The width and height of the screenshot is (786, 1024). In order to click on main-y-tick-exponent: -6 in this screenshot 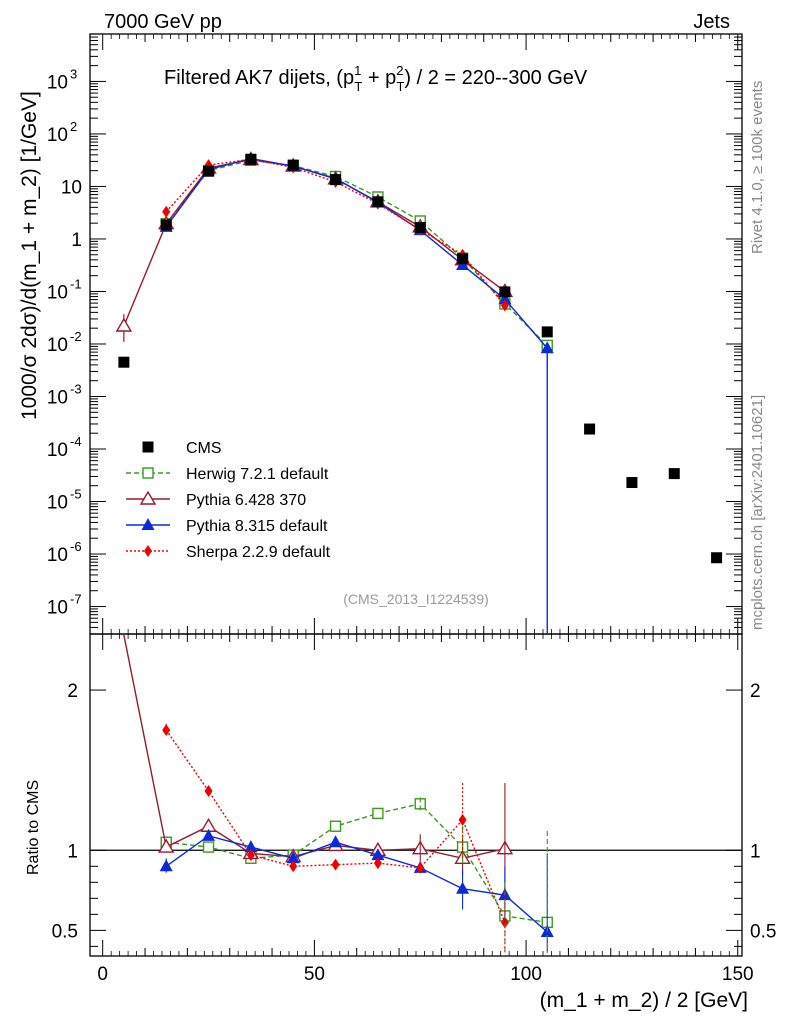, I will do `click(76, 546)`.